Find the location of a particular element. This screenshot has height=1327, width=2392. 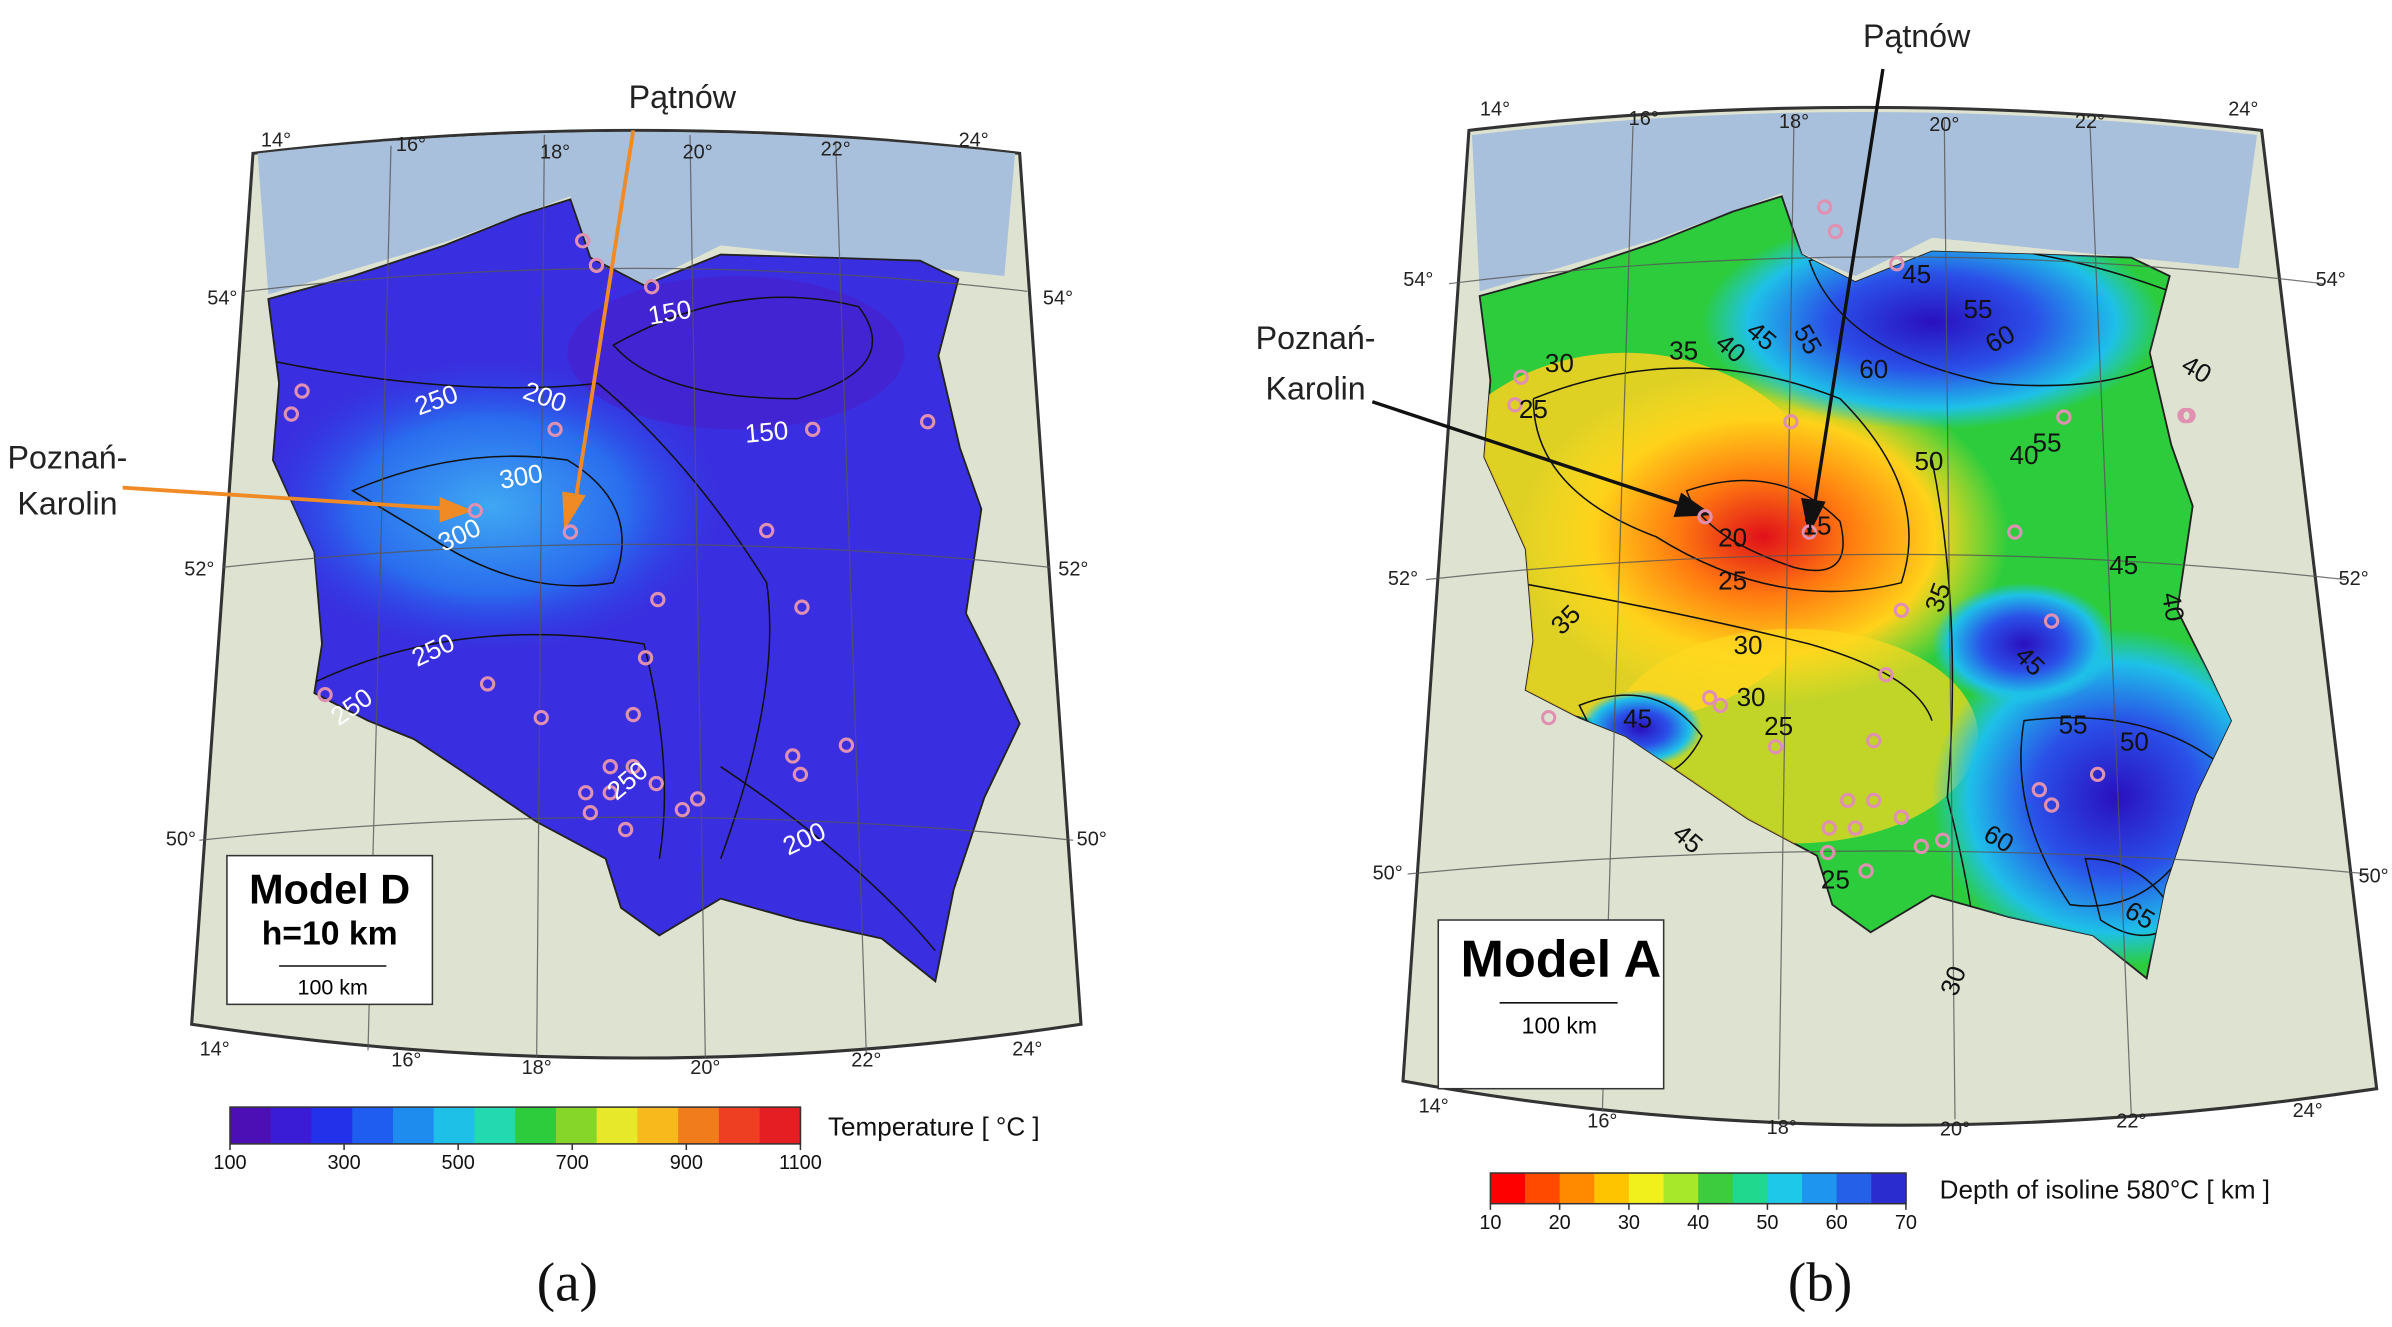

model-title: Model A is located at coordinates (1561, 960).